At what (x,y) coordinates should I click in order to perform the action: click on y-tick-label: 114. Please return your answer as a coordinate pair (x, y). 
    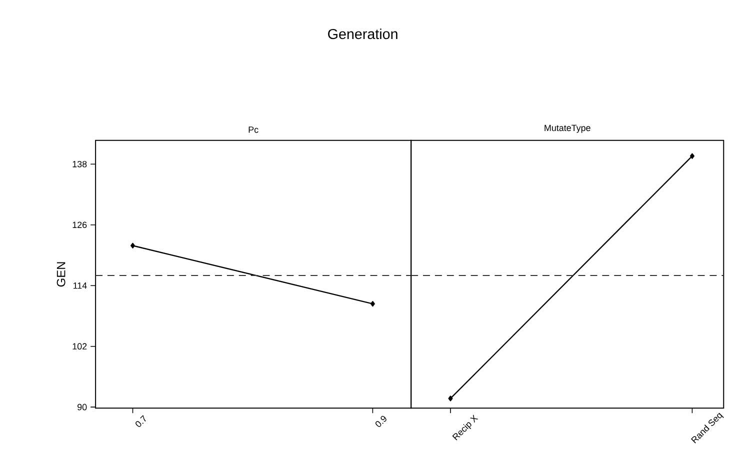
    Looking at the image, I should click on (80, 285).